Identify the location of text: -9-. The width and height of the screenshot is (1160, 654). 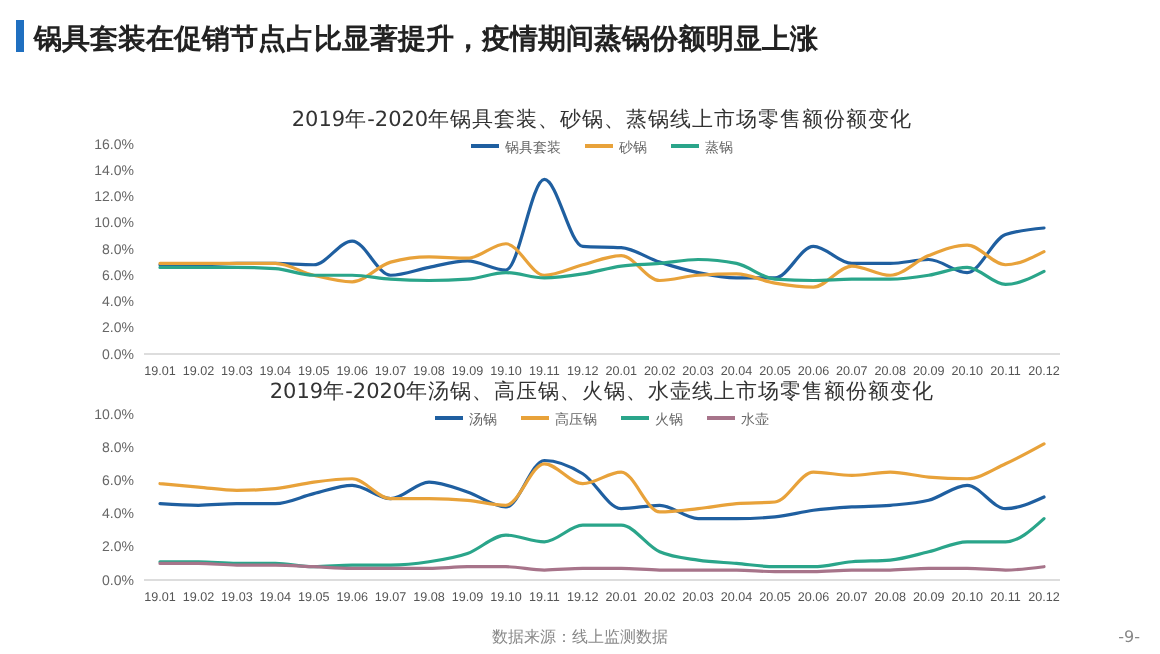
(1129, 637).